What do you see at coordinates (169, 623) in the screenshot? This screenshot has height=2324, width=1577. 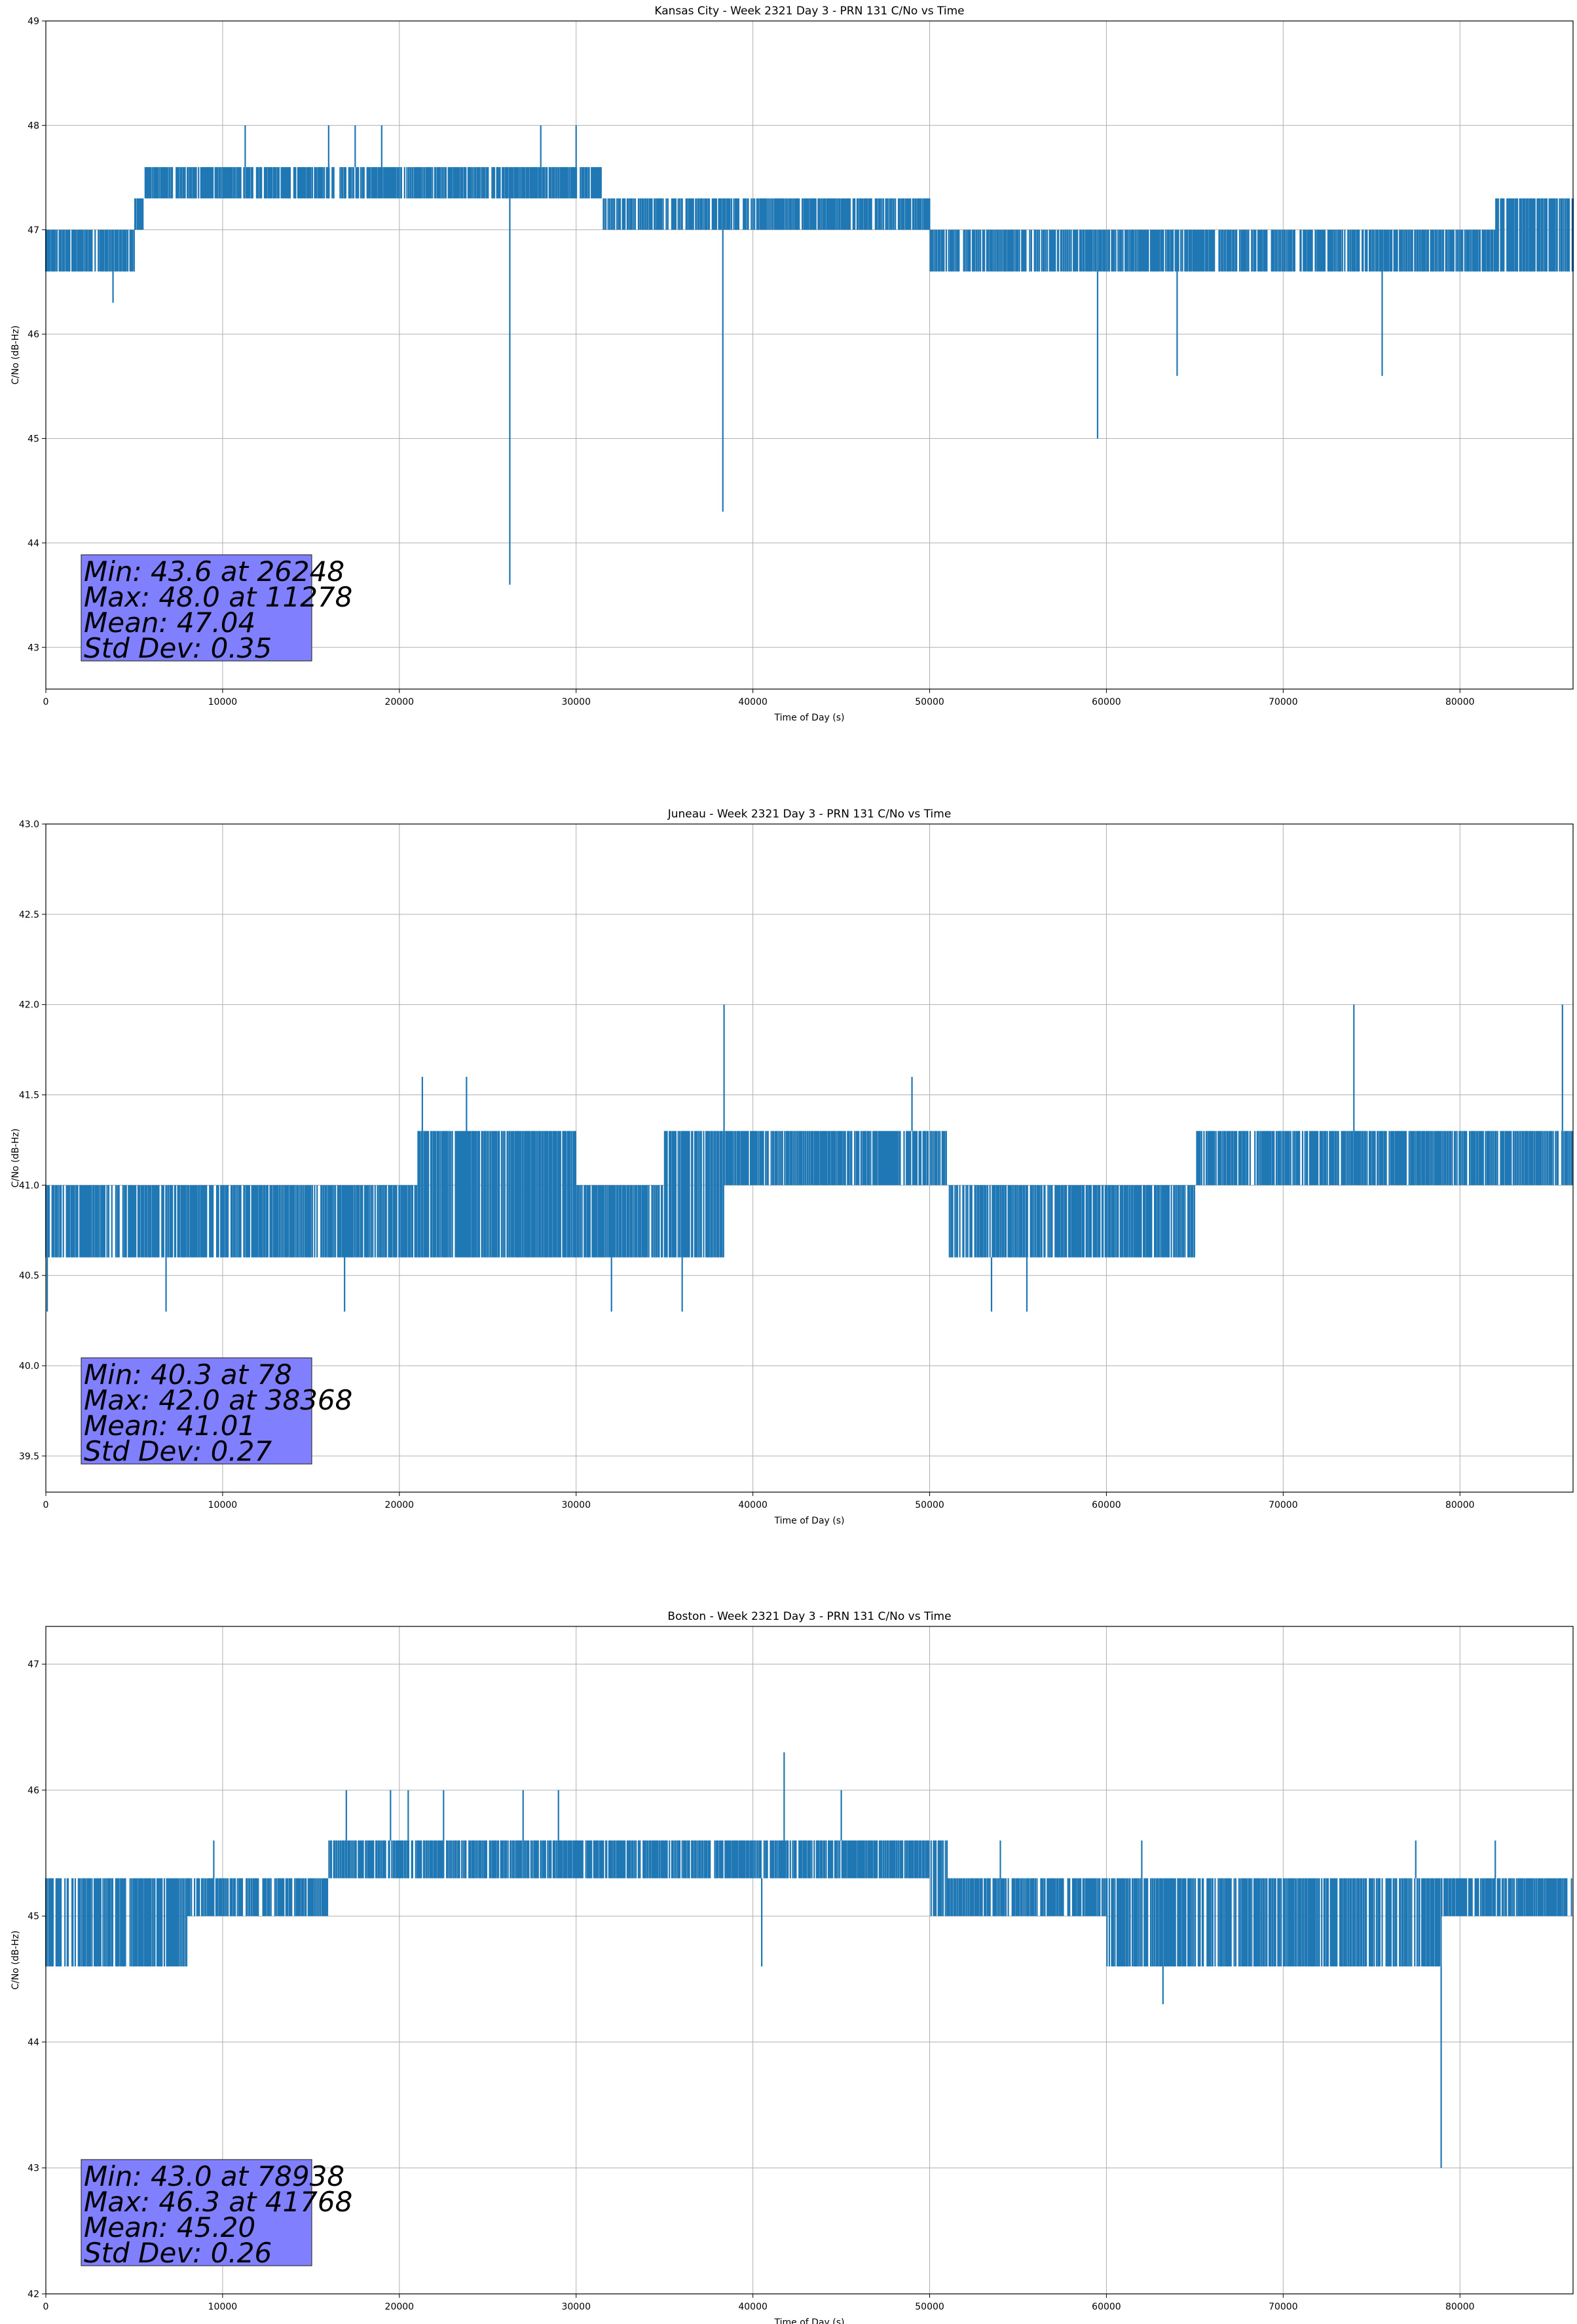 I see `stats-line: Mean: 47.04` at bounding box center [169, 623].